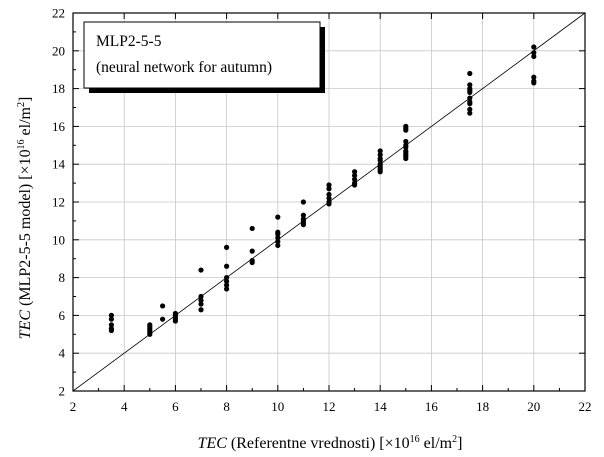 The image size is (604, 457). What do you see at coordinates (124, 406) in the screenshot?
I see `x-tick-label: 4` at bounding box center [124, 406].